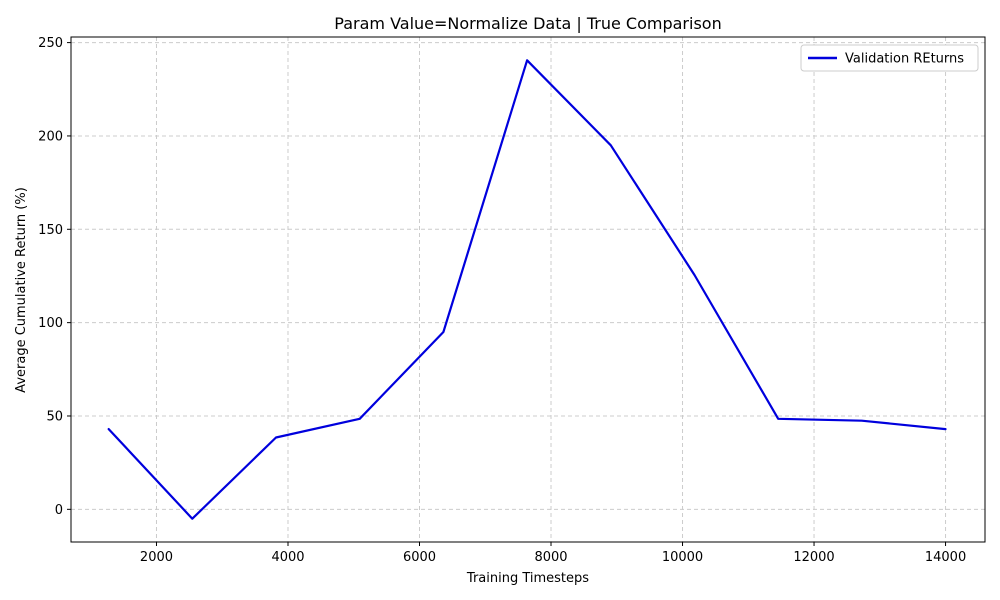  What do you see at coordinates (287, 557) in the screenshot?
I see `x-tick-label: 4000` at bounding box center [287, 557].